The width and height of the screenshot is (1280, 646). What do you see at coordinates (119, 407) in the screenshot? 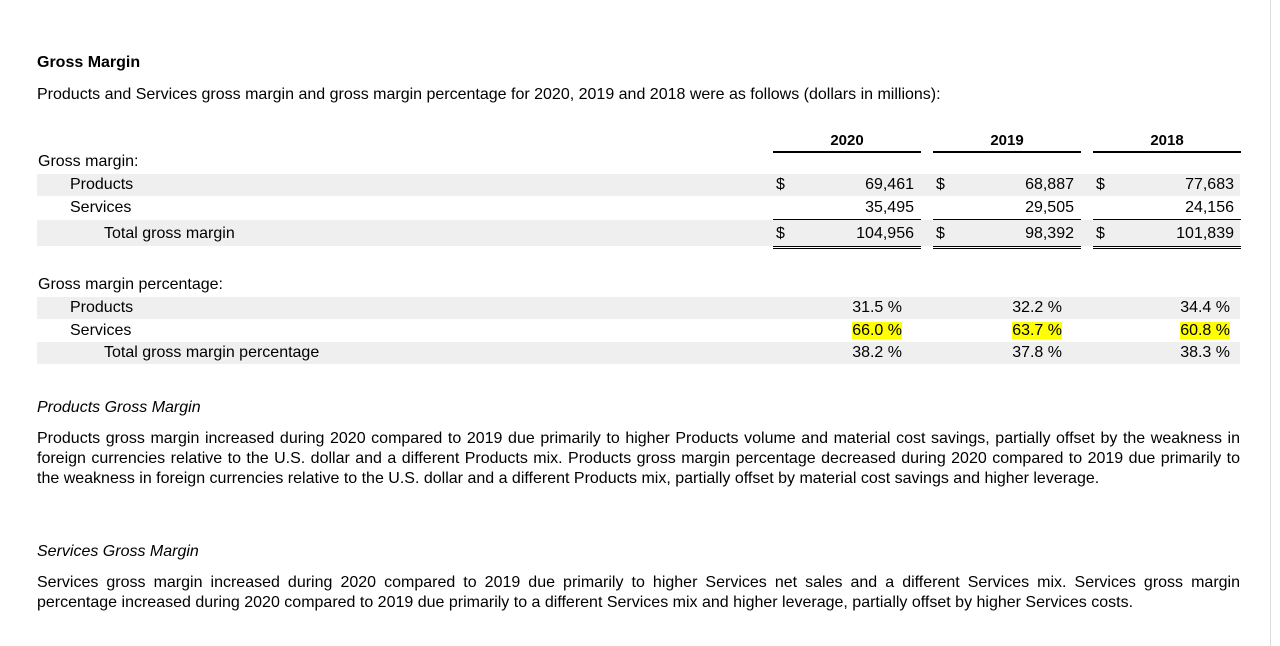
I see `section-heading: Products Gross Margin` at bounding box center [119, 407].